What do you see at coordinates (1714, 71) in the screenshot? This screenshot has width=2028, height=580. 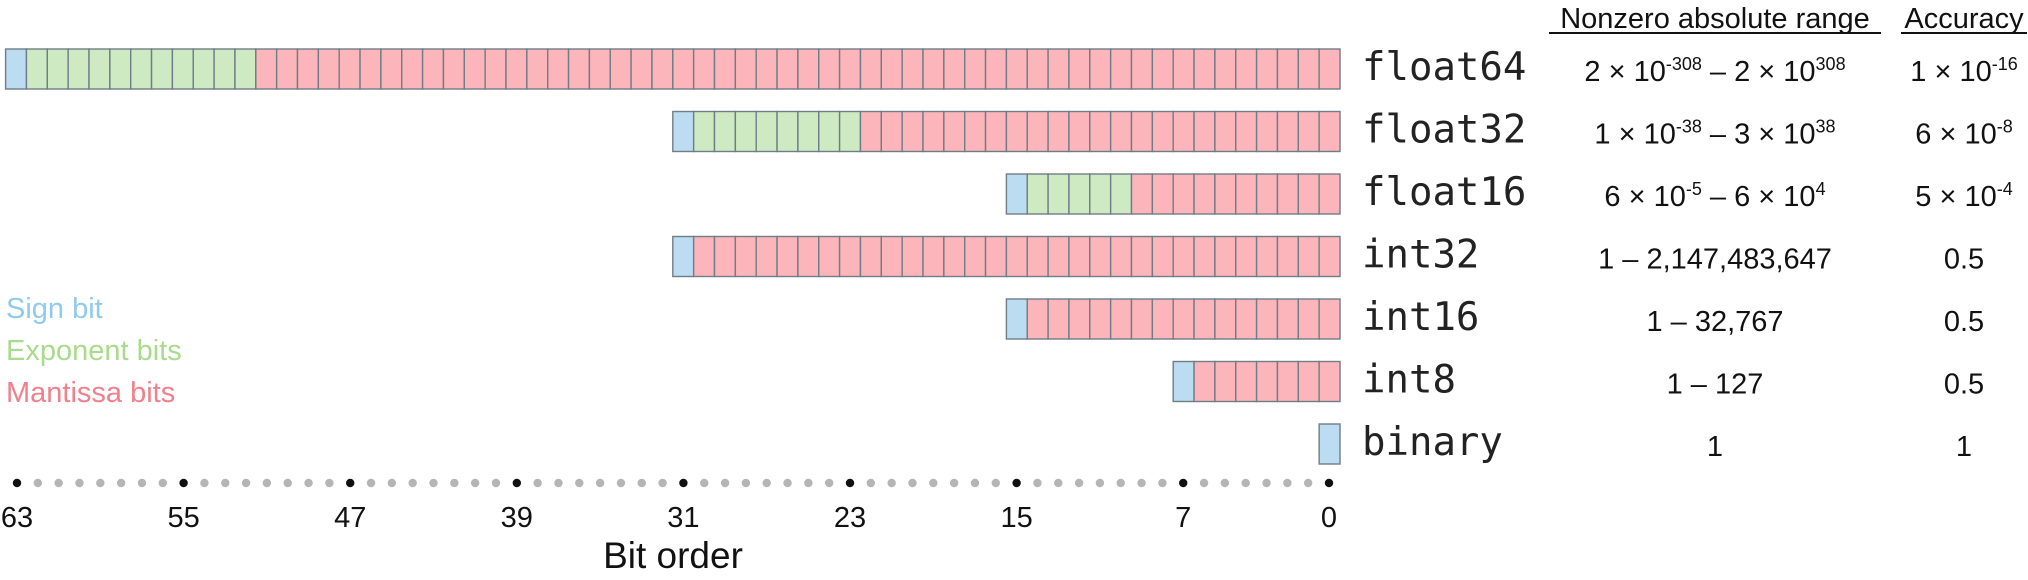 I see `range-value: 2 × 10-308 – 2 × 10308` at bounding box center [1714, 71].